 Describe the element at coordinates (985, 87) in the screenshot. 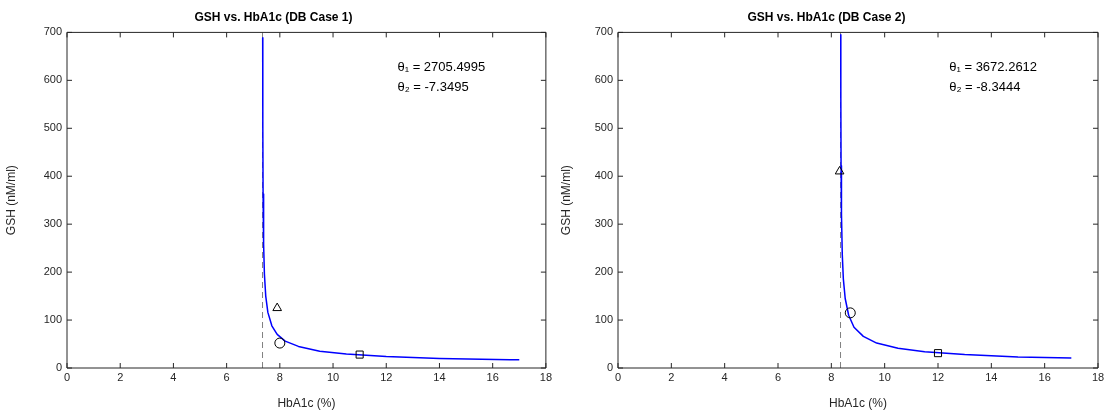

I see `annotation: θ₂ = -8.3444` at that location.